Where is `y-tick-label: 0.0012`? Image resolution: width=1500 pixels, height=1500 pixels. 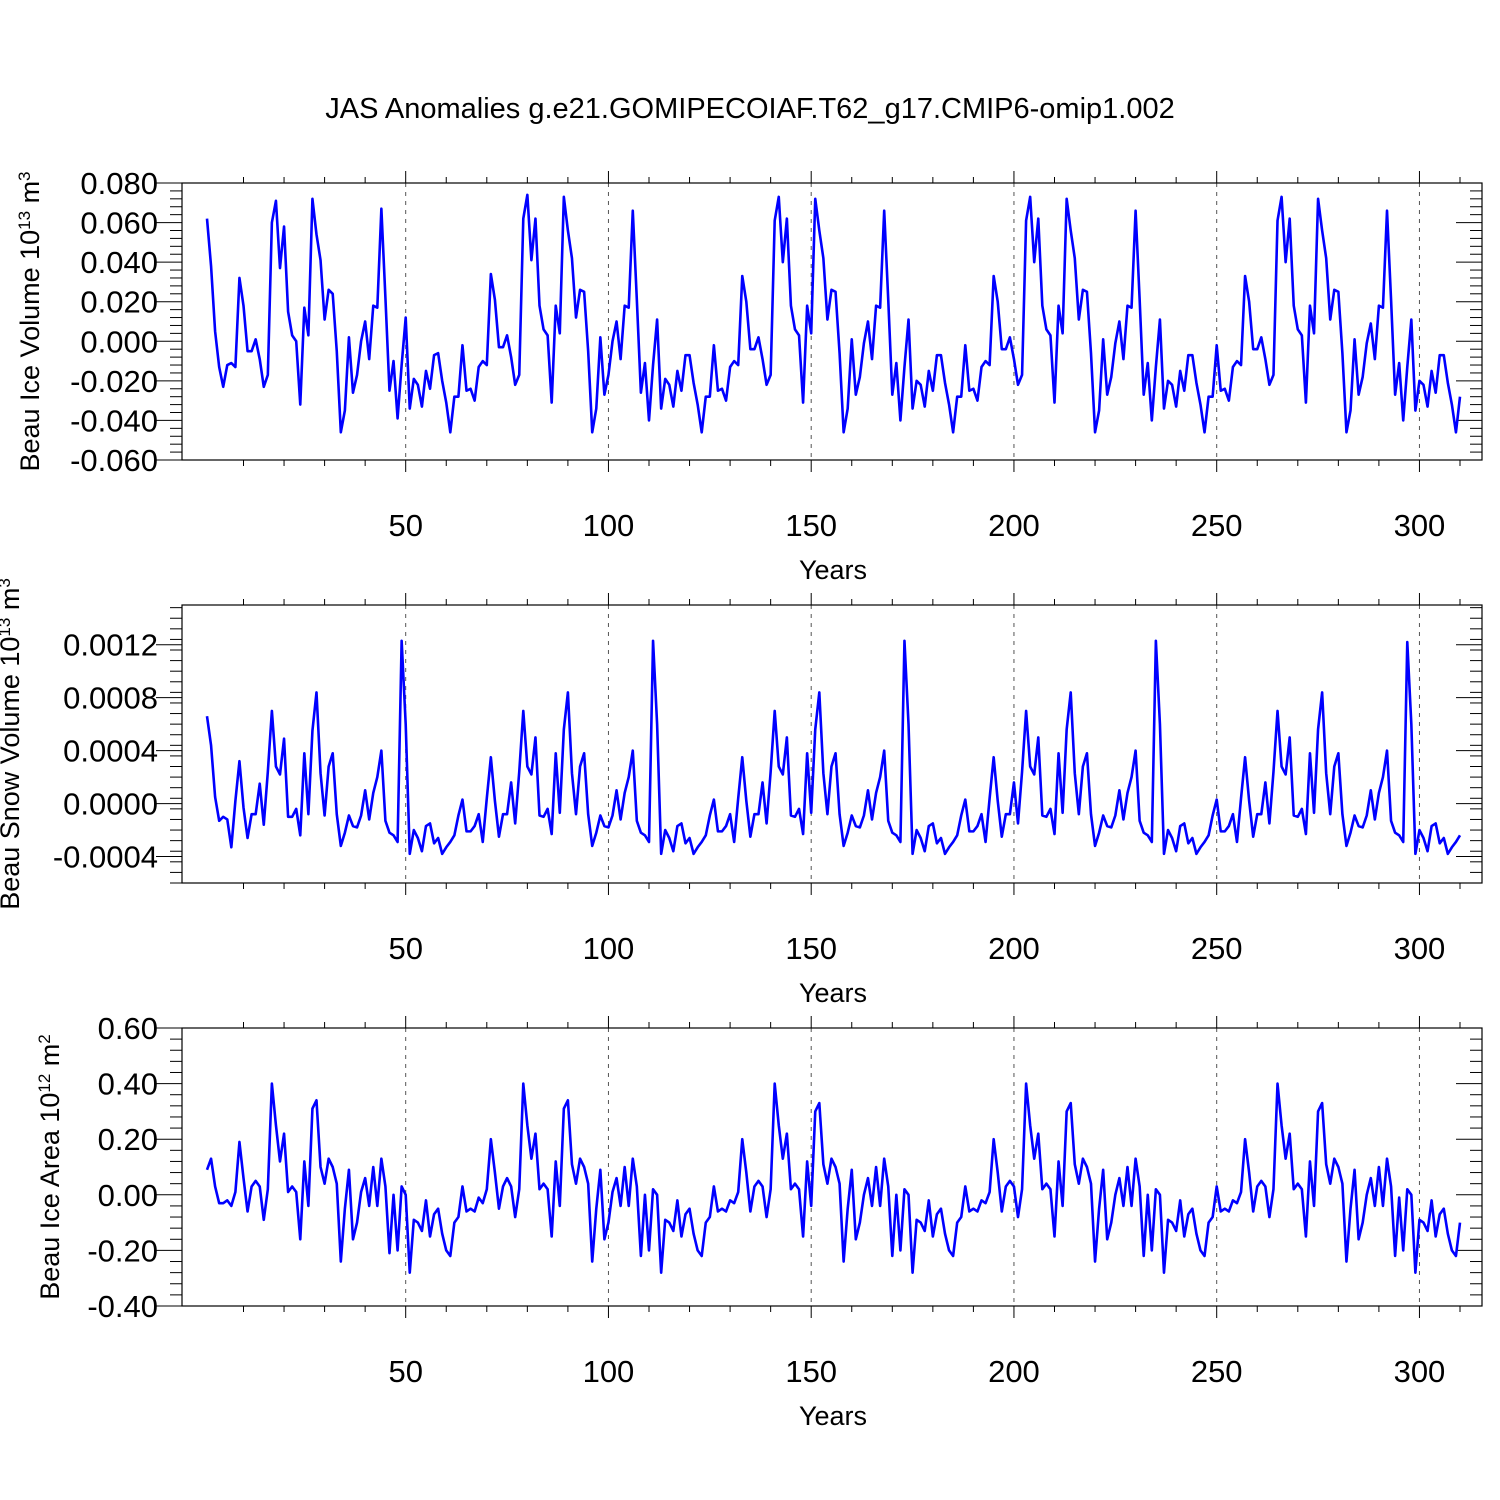
y-tick-label: 0.0012 is located at coordinates (110, 645).